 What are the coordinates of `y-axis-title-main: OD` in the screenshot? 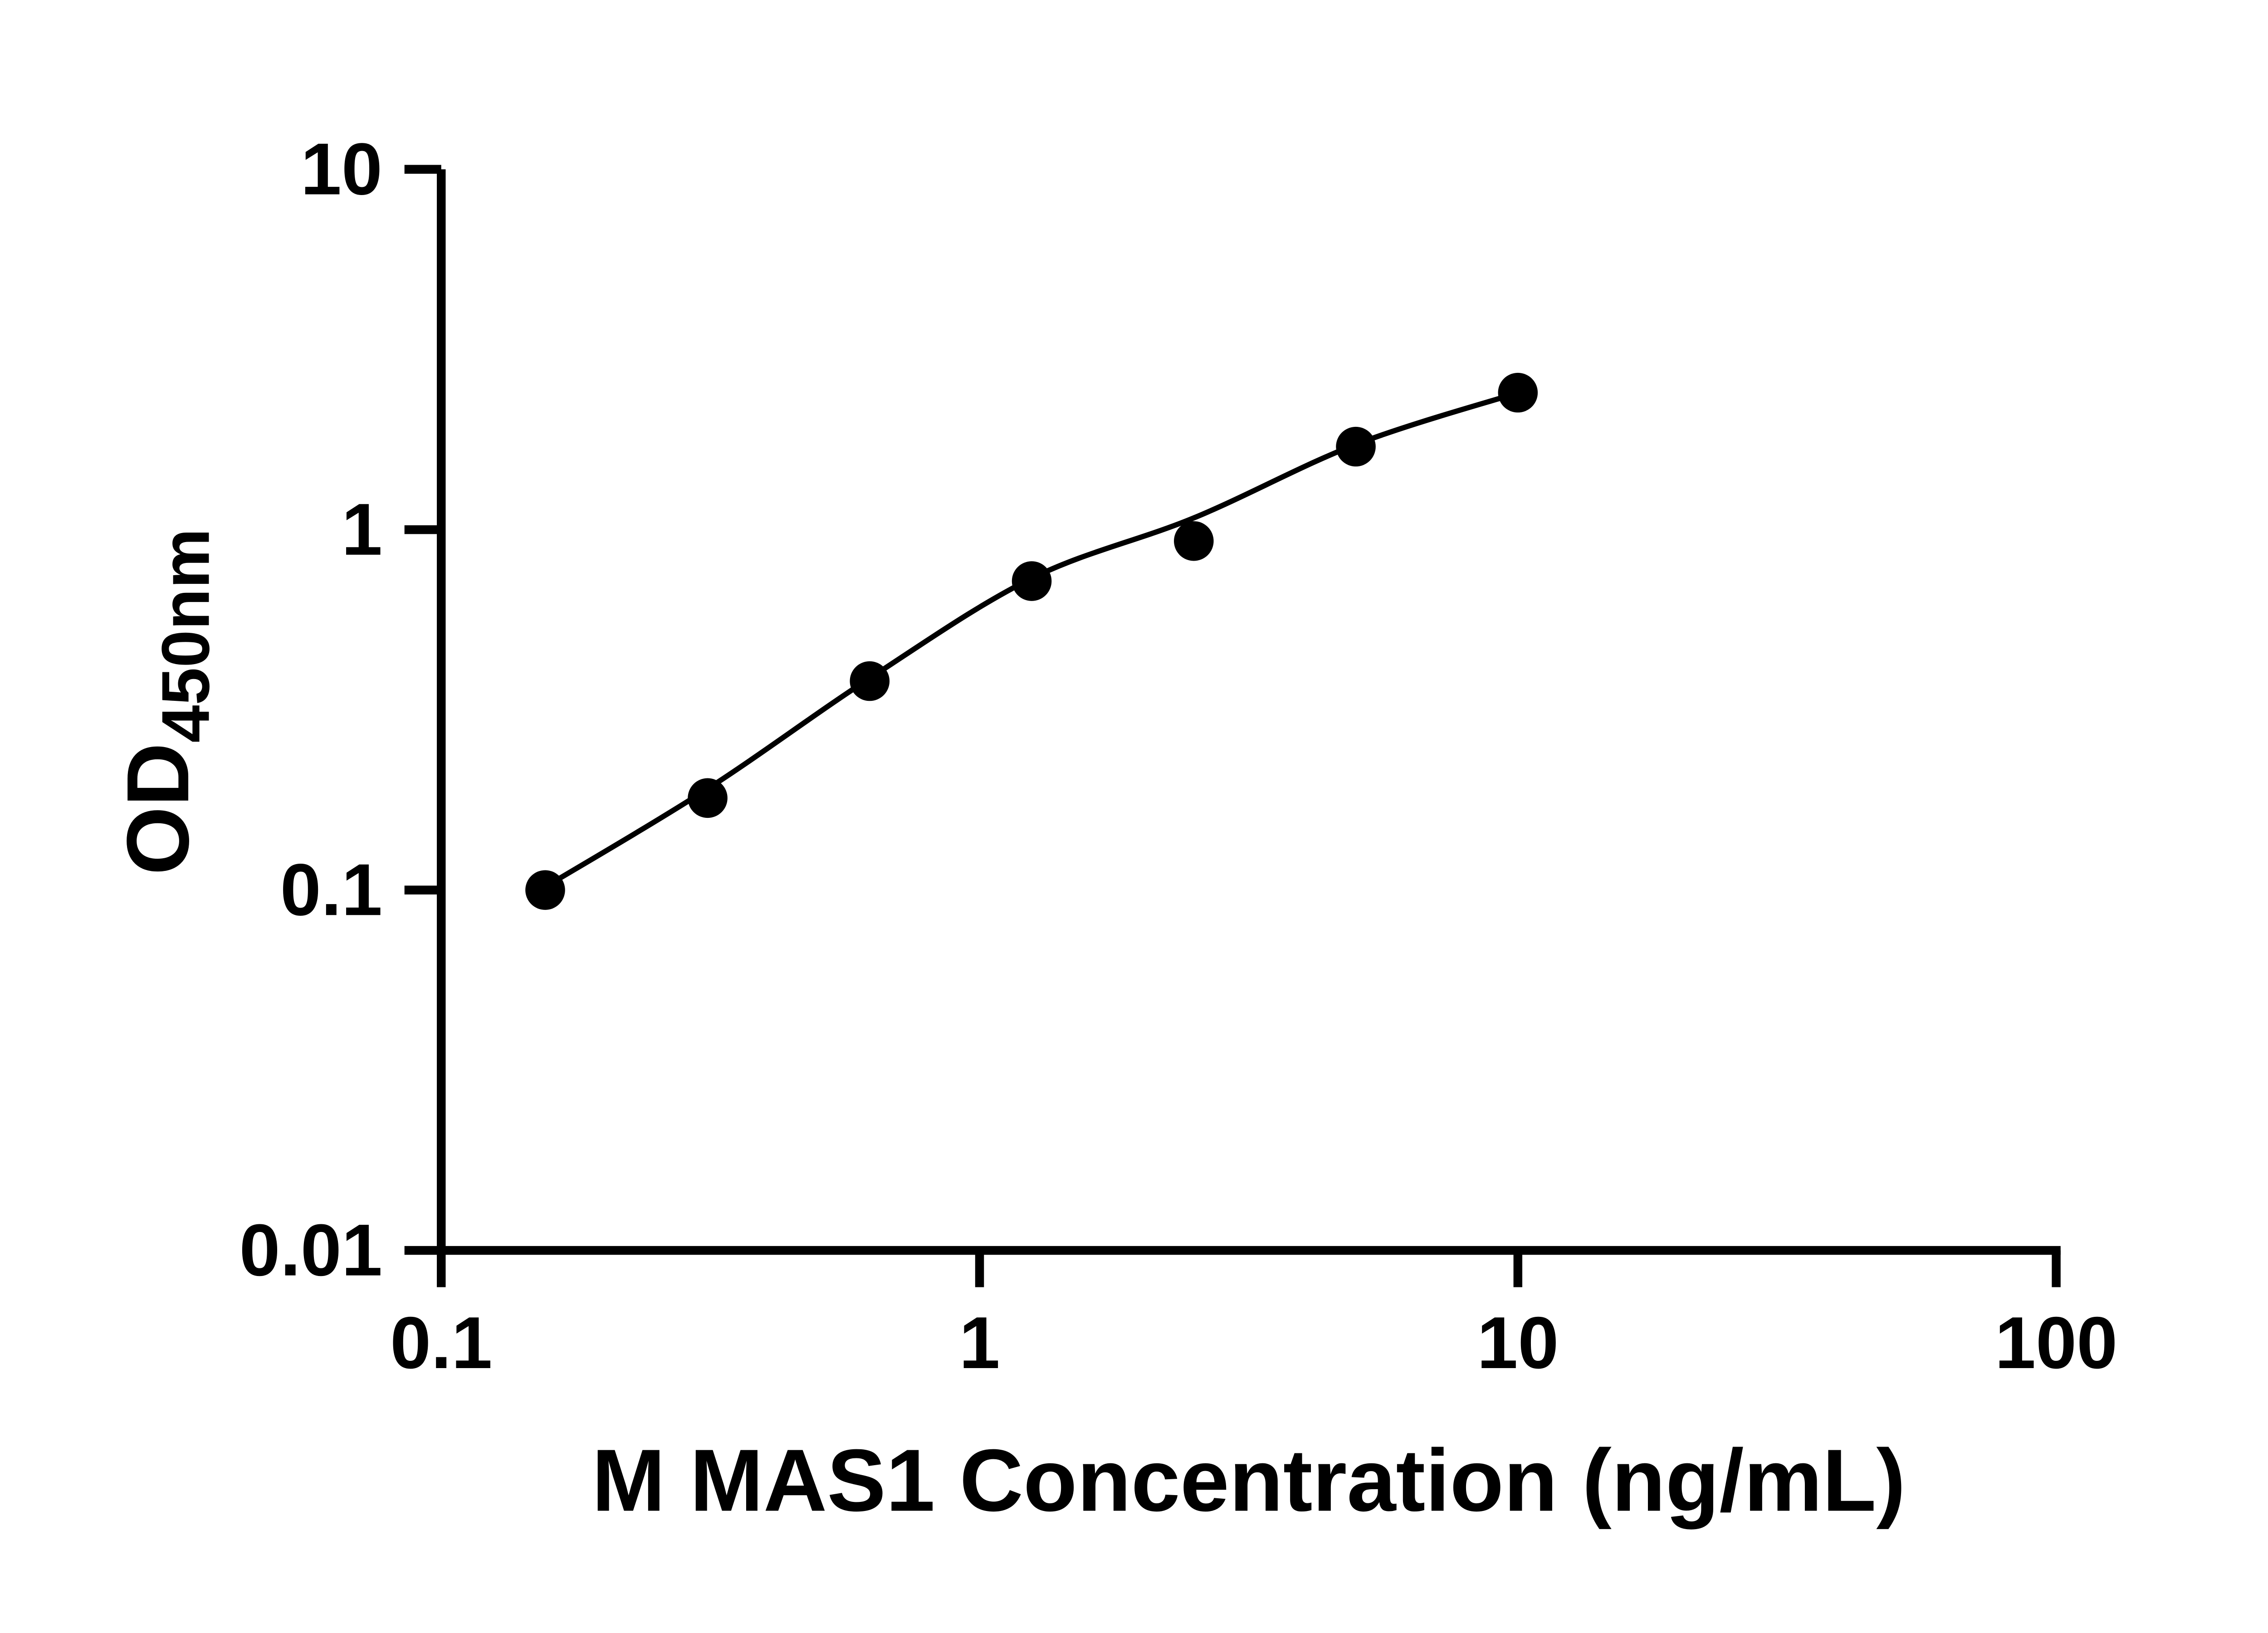 It's located at (158, 809).